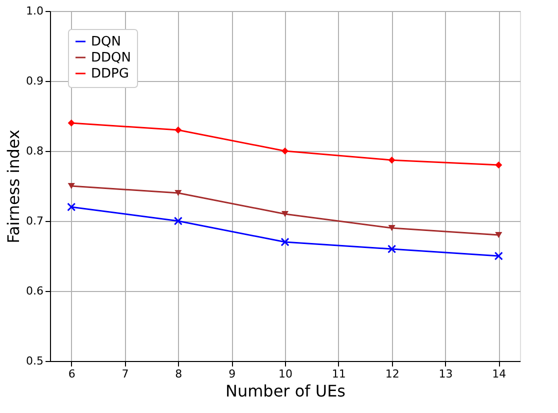  Describe the element at coordinates (339, 374) in the screenshot. I see `x-tick-label: 11` at that location.